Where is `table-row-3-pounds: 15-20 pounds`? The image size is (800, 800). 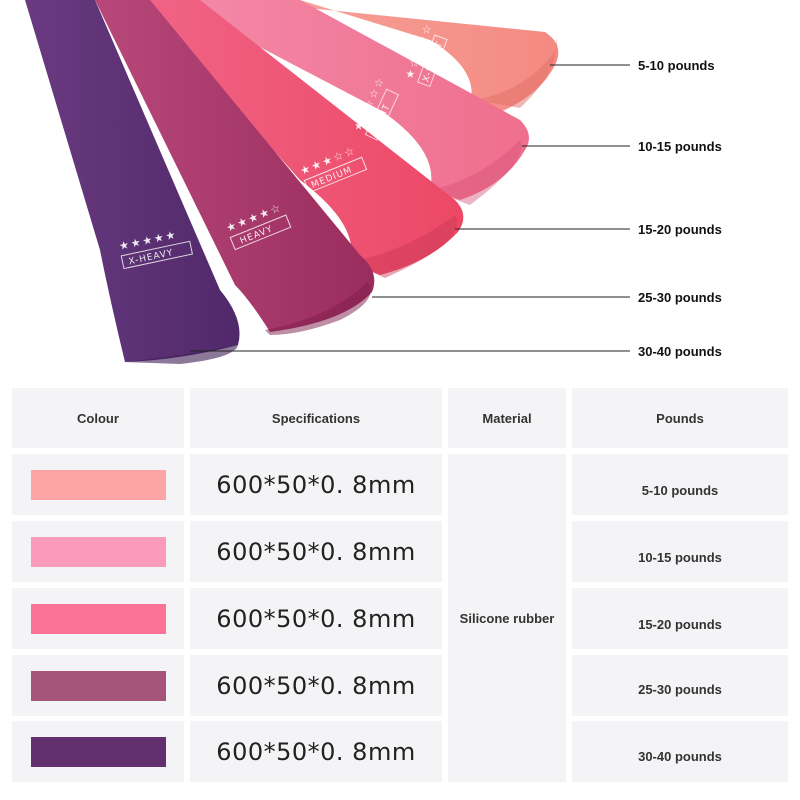 table-row-3-pounds: 15-20 pounds is located at coordinates (680, 618).